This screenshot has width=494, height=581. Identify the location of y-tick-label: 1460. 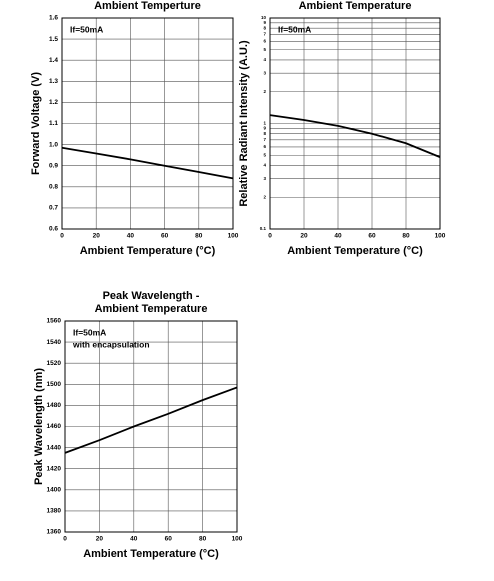
(54, 426).